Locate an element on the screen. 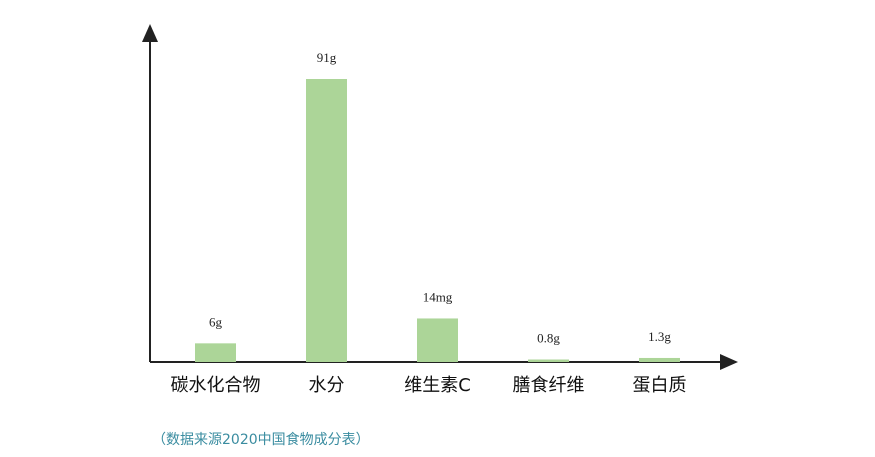 The height and width of the screenshot is (457, 875). x-tick-label: 膳食纤维 is located at coordinates (549, 385).